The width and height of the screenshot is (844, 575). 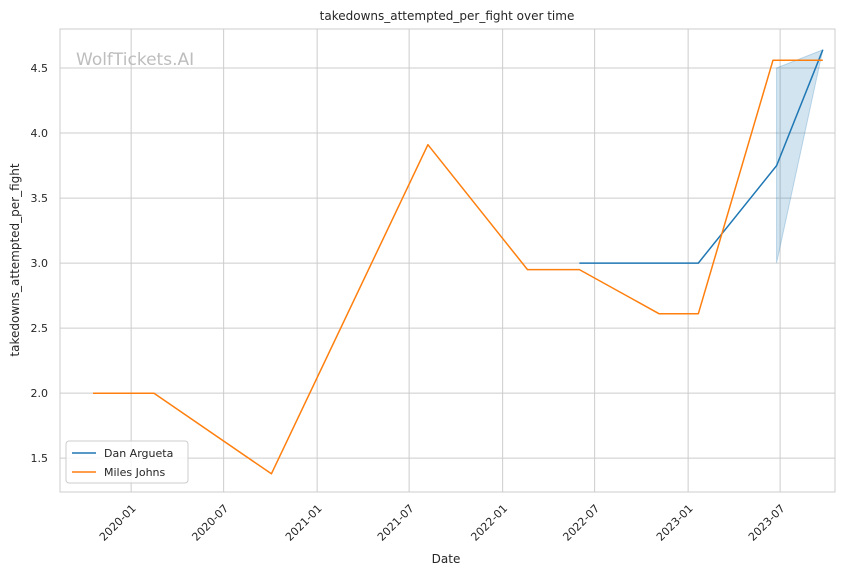 I want to click on y-tick-labels: 1.5 2.0 2.5 3.0 3.5 4.0 4.5, so click(x=40, y=263).